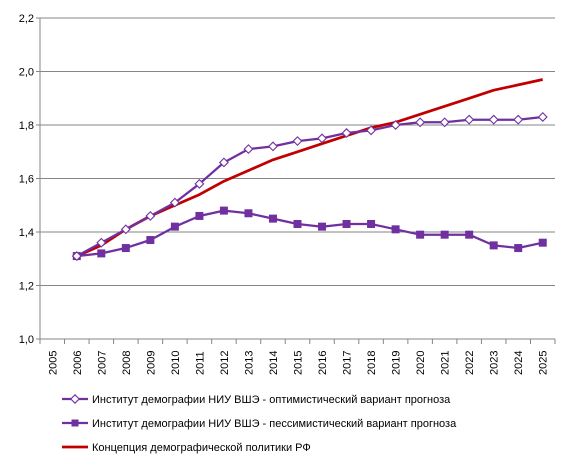 The image size is (570, 476). I want to click on x-tick-label: 2020, so click(421, 363).